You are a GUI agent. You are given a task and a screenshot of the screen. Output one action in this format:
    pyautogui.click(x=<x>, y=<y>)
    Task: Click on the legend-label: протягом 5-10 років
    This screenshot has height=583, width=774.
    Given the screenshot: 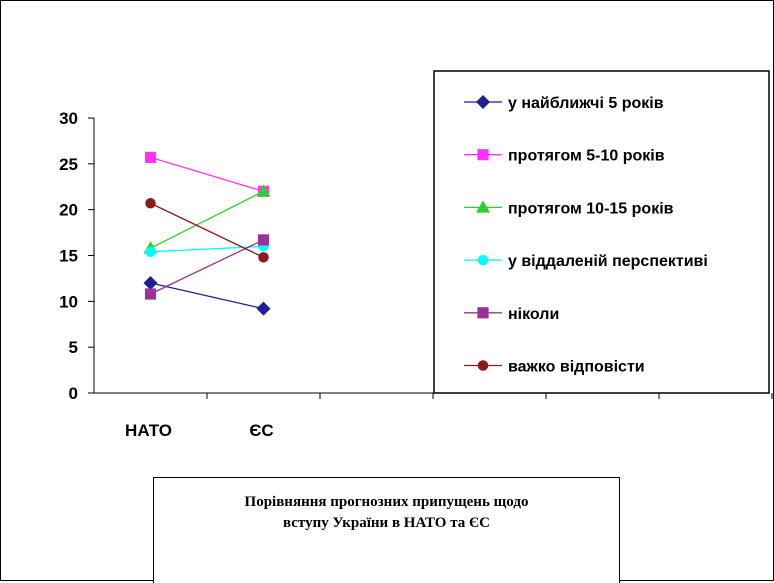 What is the action you would take?
    pyautogui.click(x=586, y=156)
    